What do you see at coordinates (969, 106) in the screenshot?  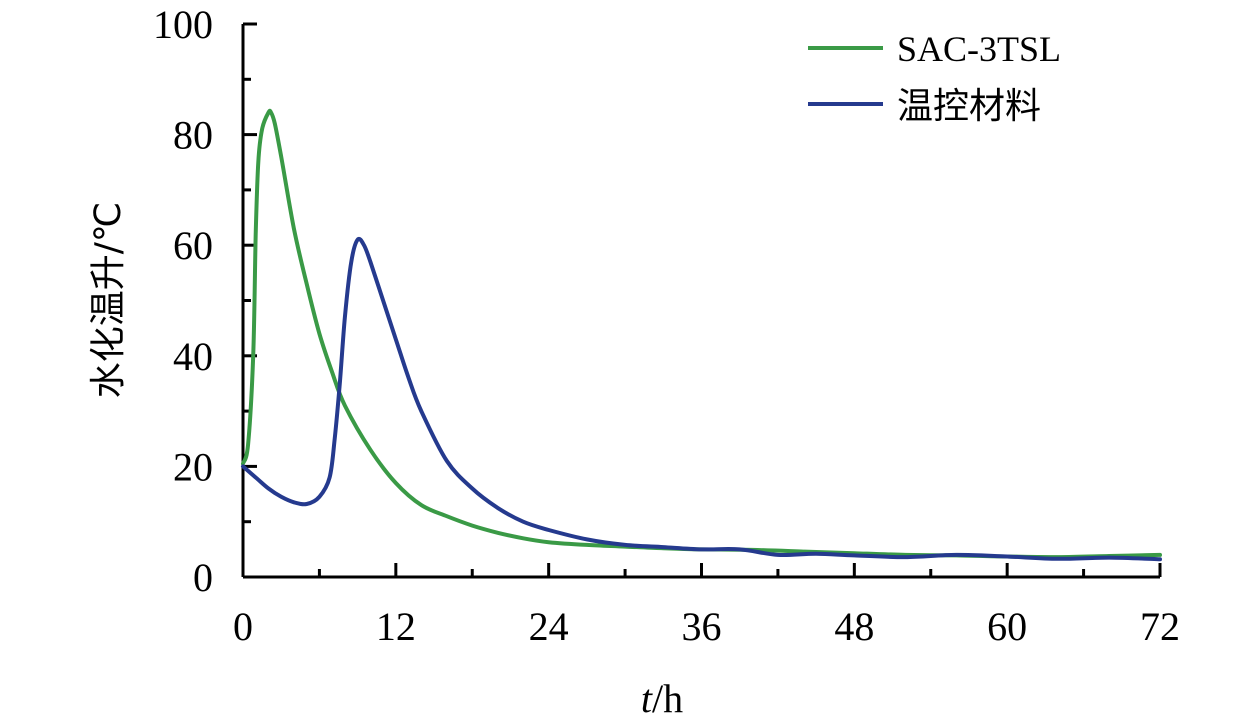 I see `legend-label-temp-control: 温控材料` at bounding box center [969, 106].